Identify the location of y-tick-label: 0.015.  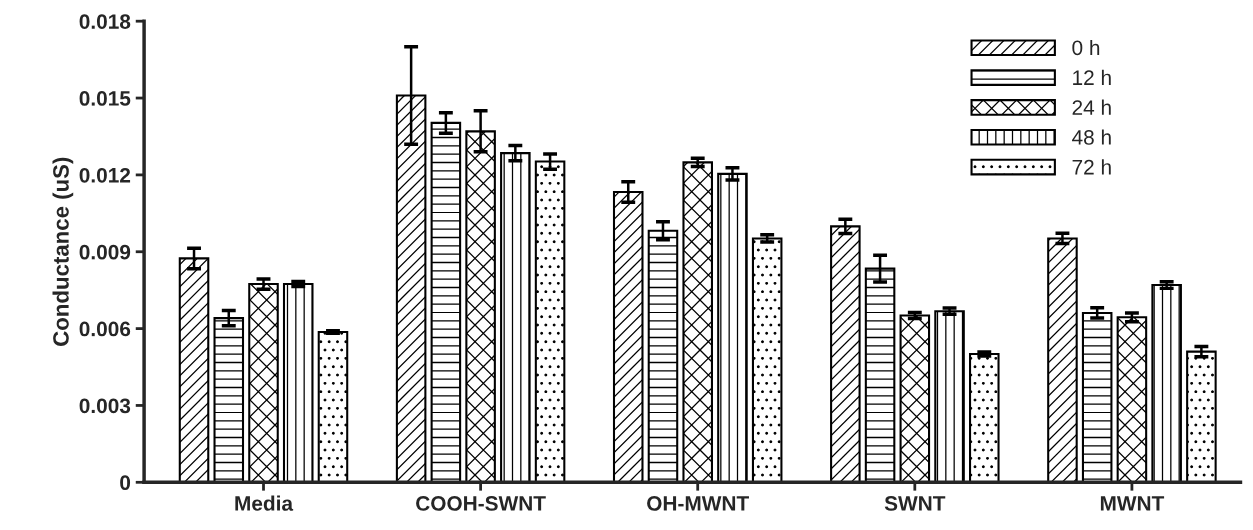
(105, 98).